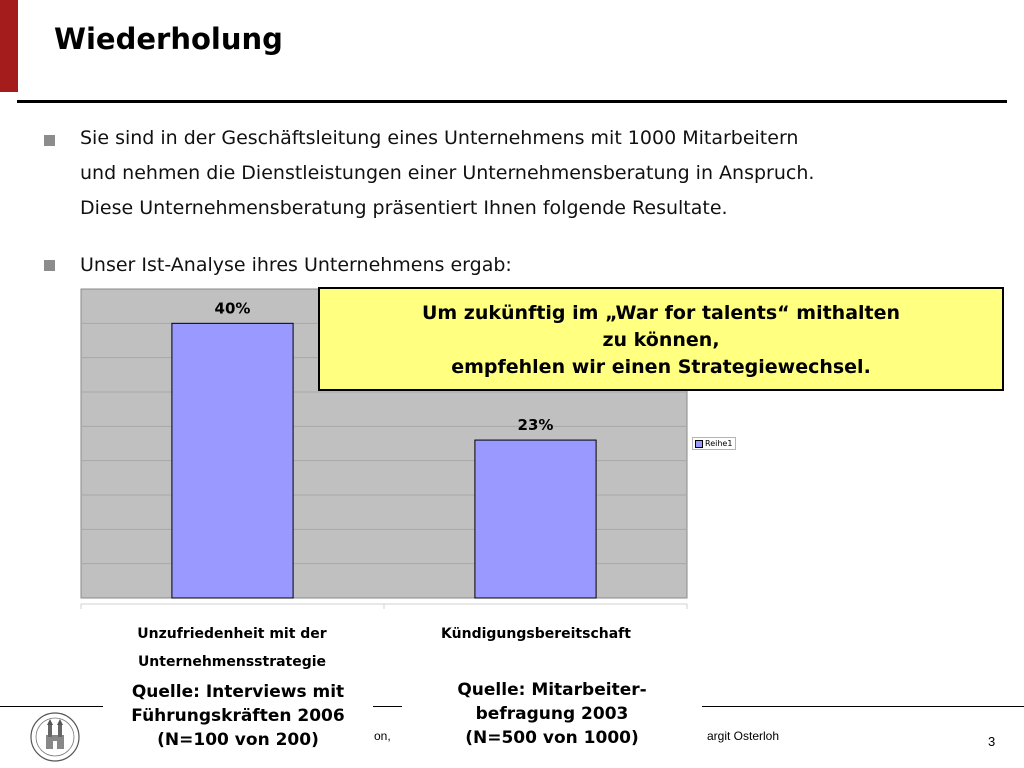  I want to click on category-label-2: Kündigungsbereitschaft, so click(536, 634).